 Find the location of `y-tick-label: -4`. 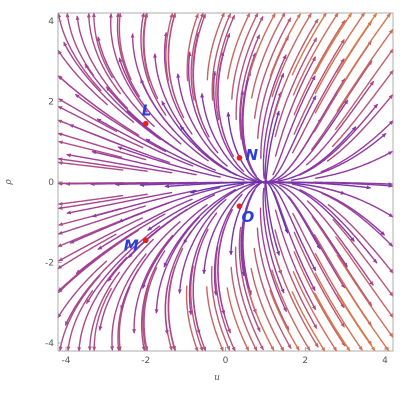

y-tick-label: -4 is located at coordinates (49, 344).